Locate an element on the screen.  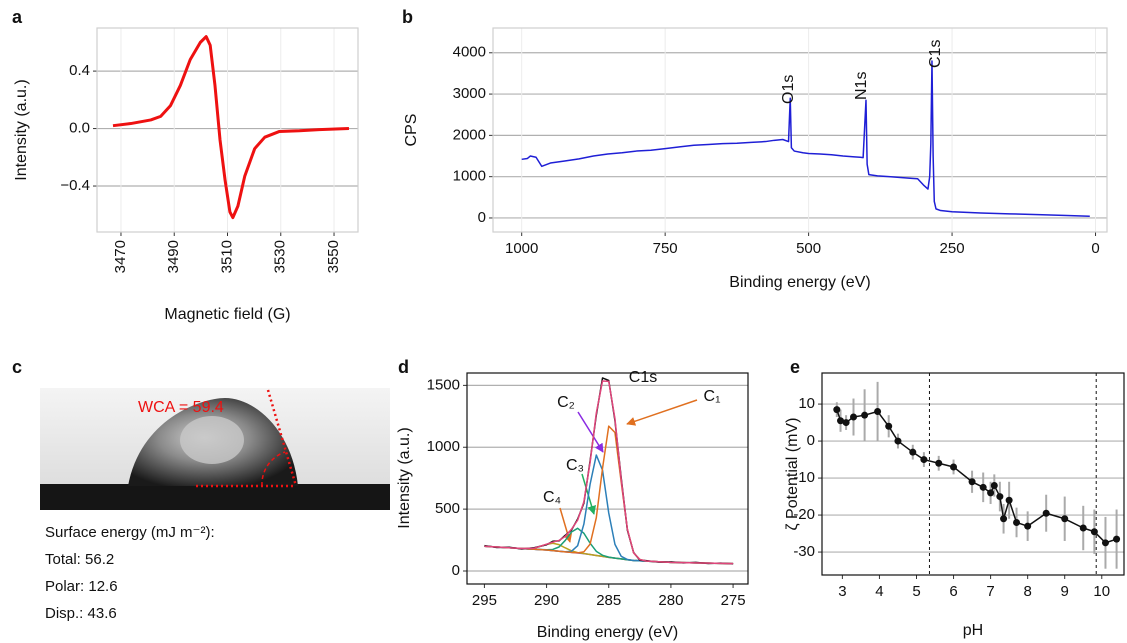
x-tick-label: 5 is located at coordinates (916, 591).